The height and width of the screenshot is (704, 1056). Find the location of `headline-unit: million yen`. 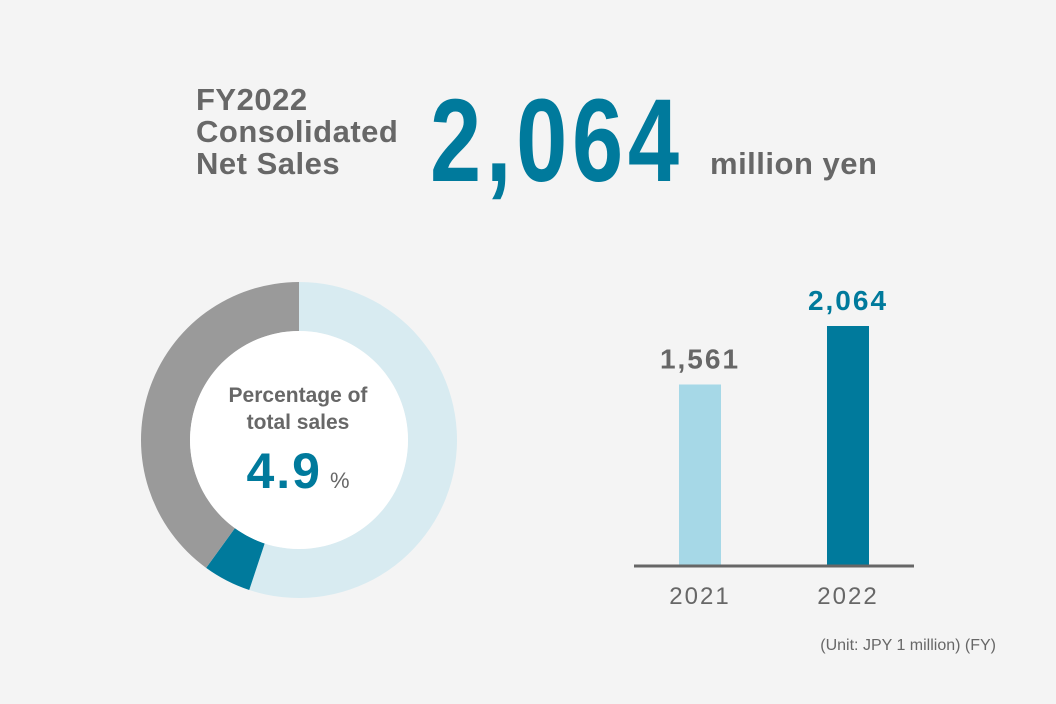

headline-unit: million yen is located at coordinates (794, 163).